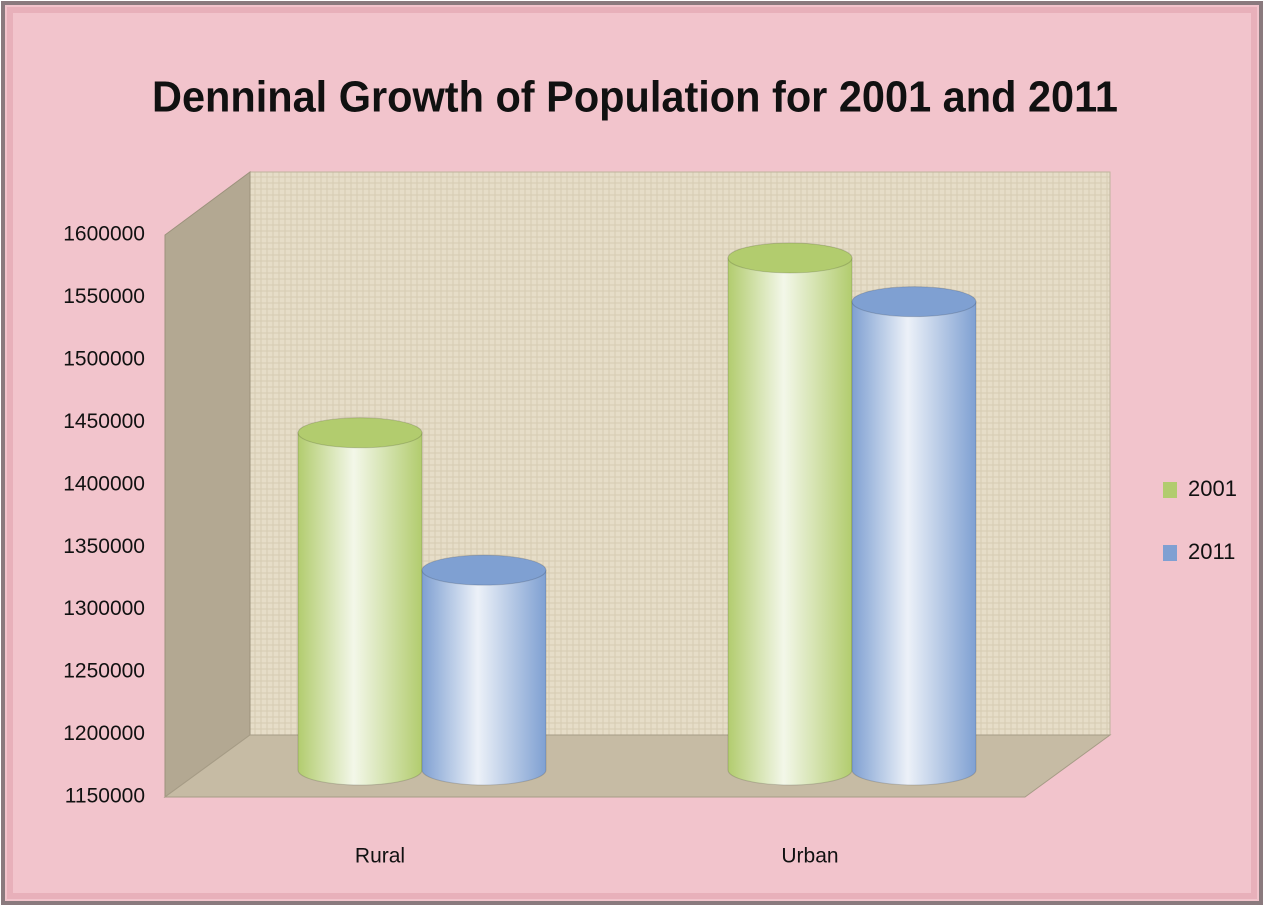  Describe the element at coordinates (207, 484) in the screenshot. I see `side-wall` at that location.